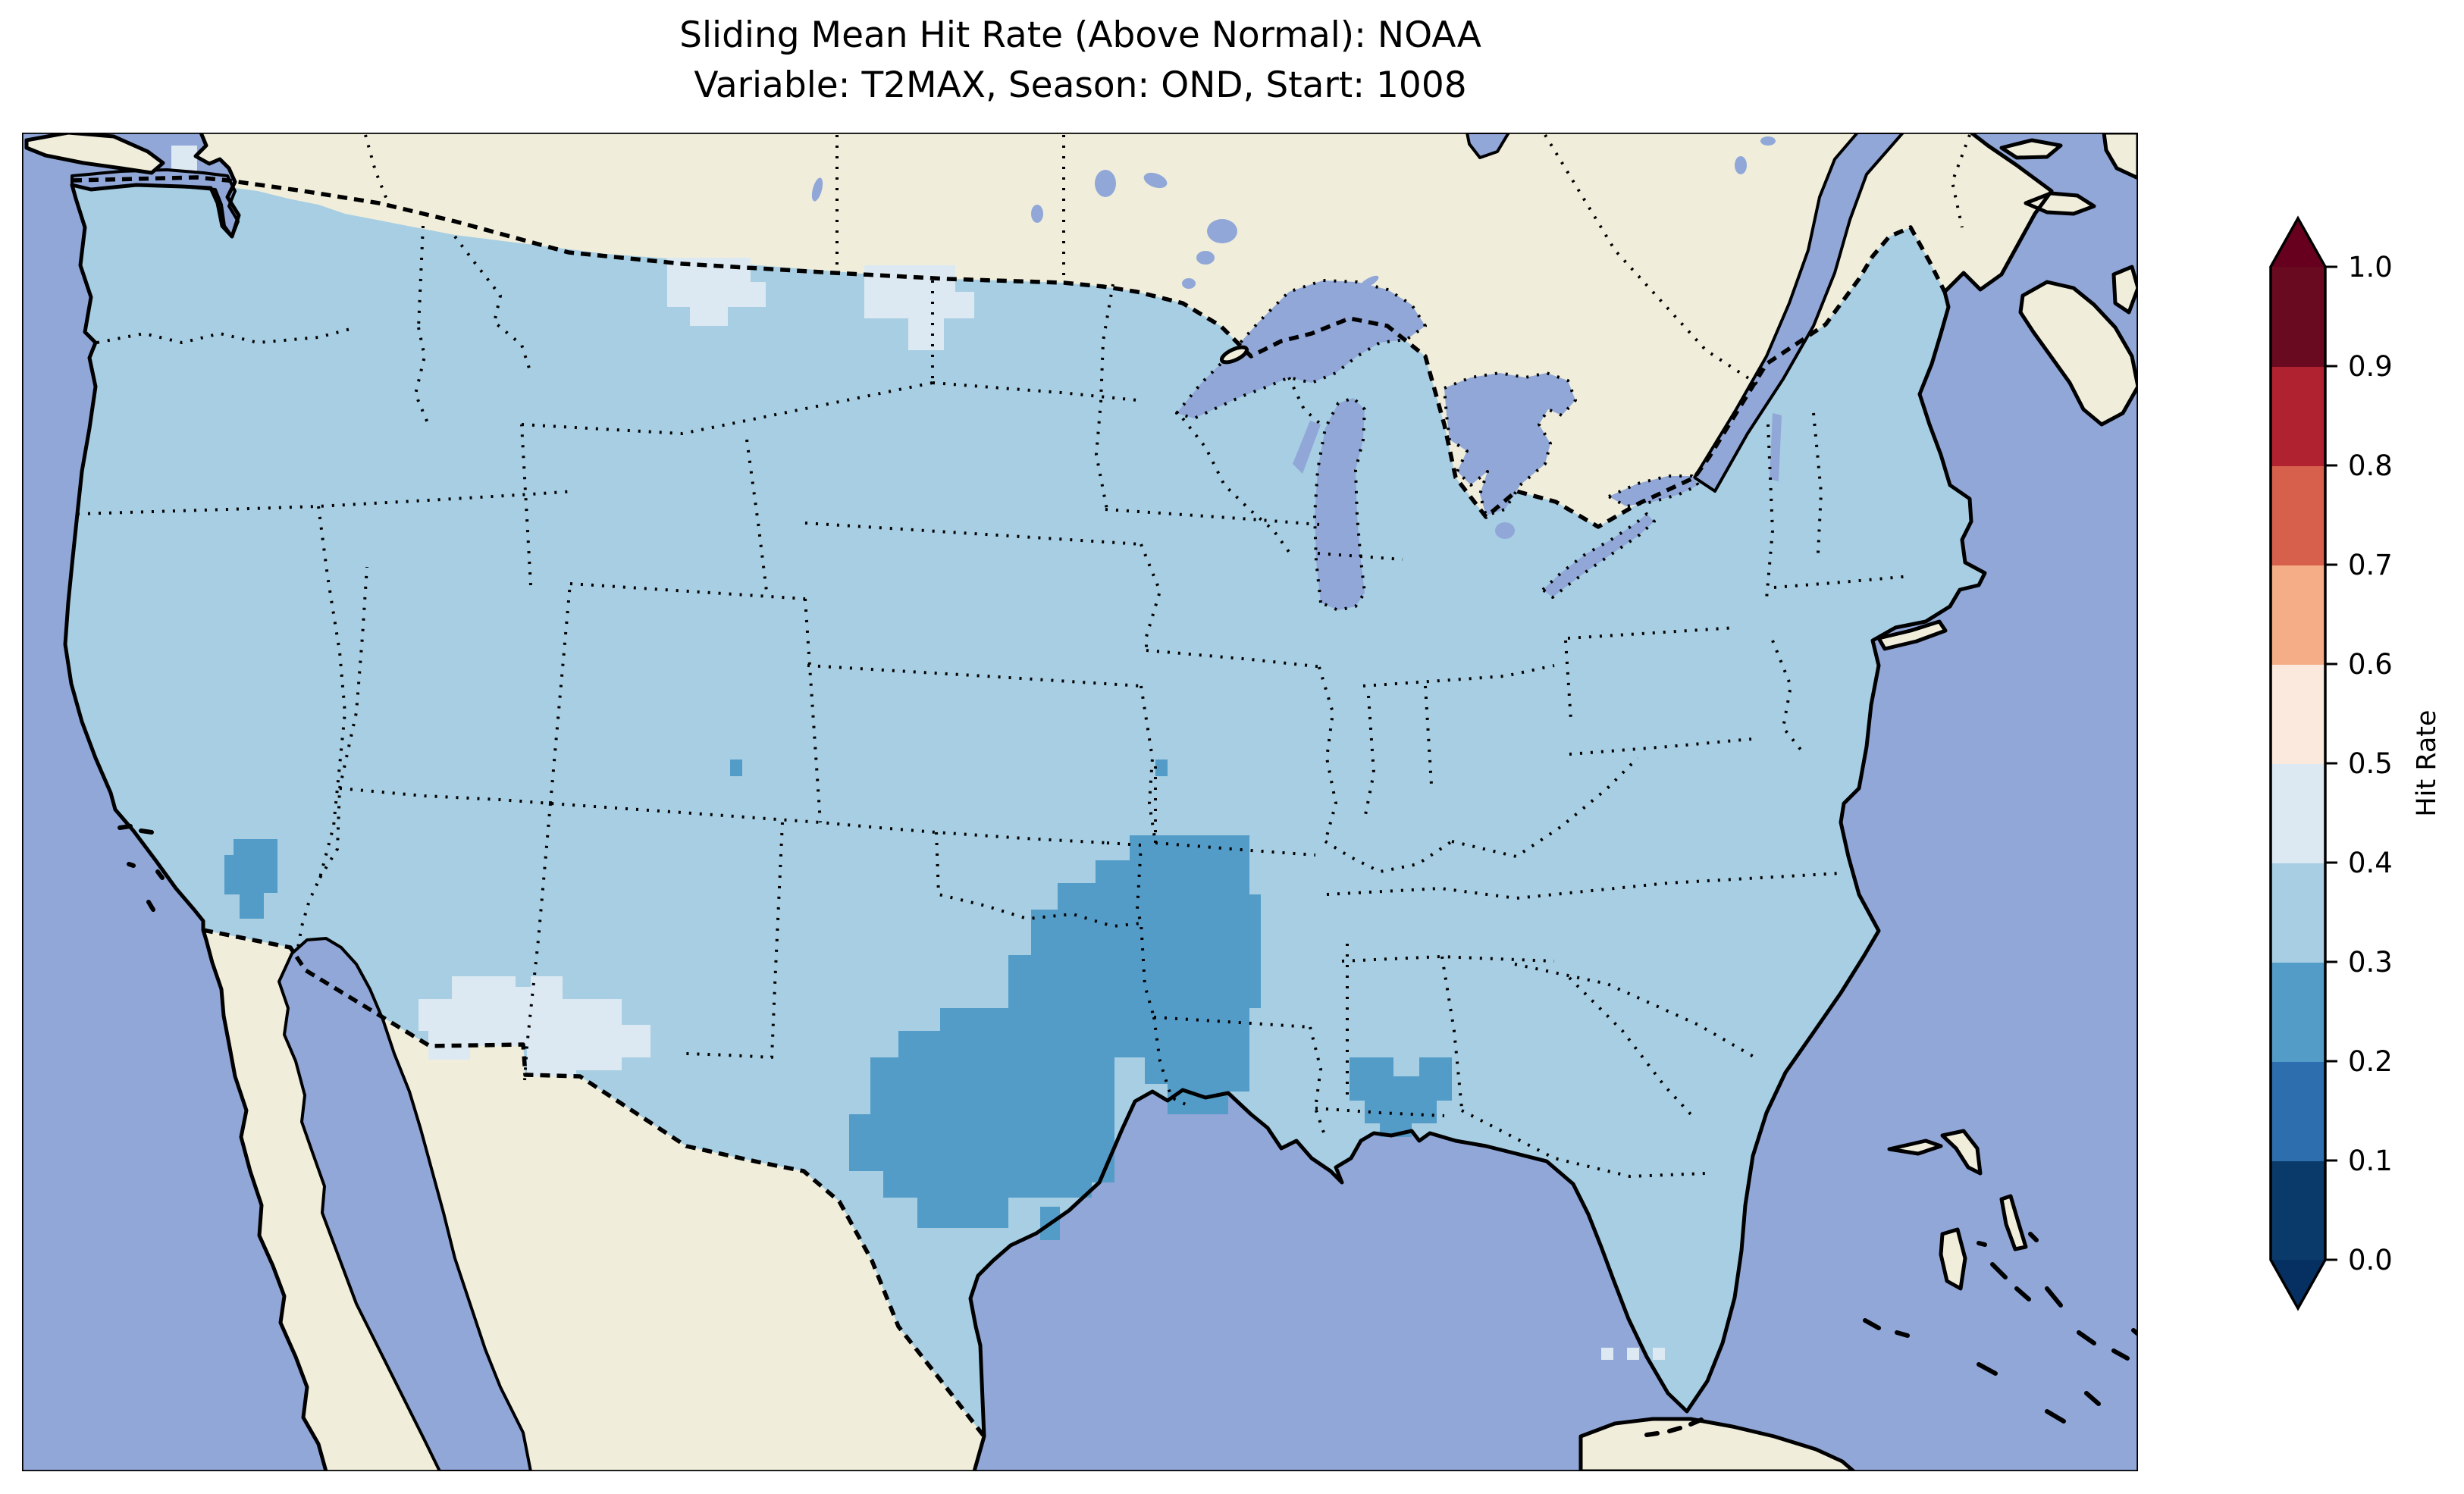 This screenshot has width=2464, height=1494. What do you see at coordinates (2120, 156) in the screenshot?
I see `newfoundland-corner` at bounding box center [2120, 156].